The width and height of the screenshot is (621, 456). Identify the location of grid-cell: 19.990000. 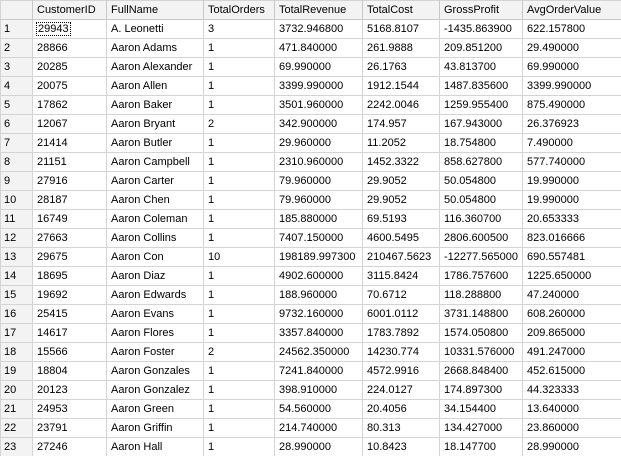
(571, 200).